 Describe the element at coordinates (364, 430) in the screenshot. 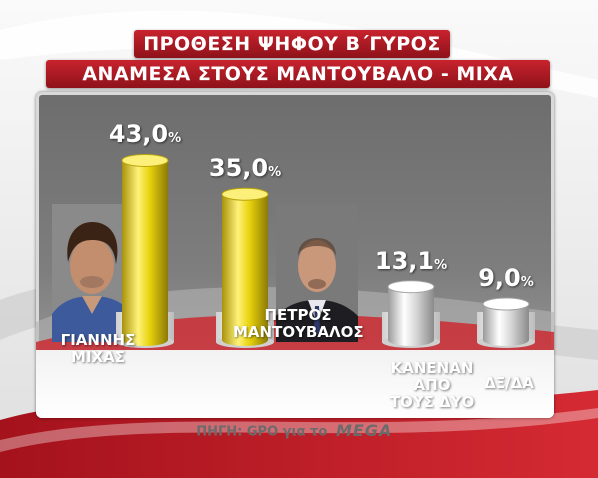

I see `mega-logo-text: MEGA` at that location.